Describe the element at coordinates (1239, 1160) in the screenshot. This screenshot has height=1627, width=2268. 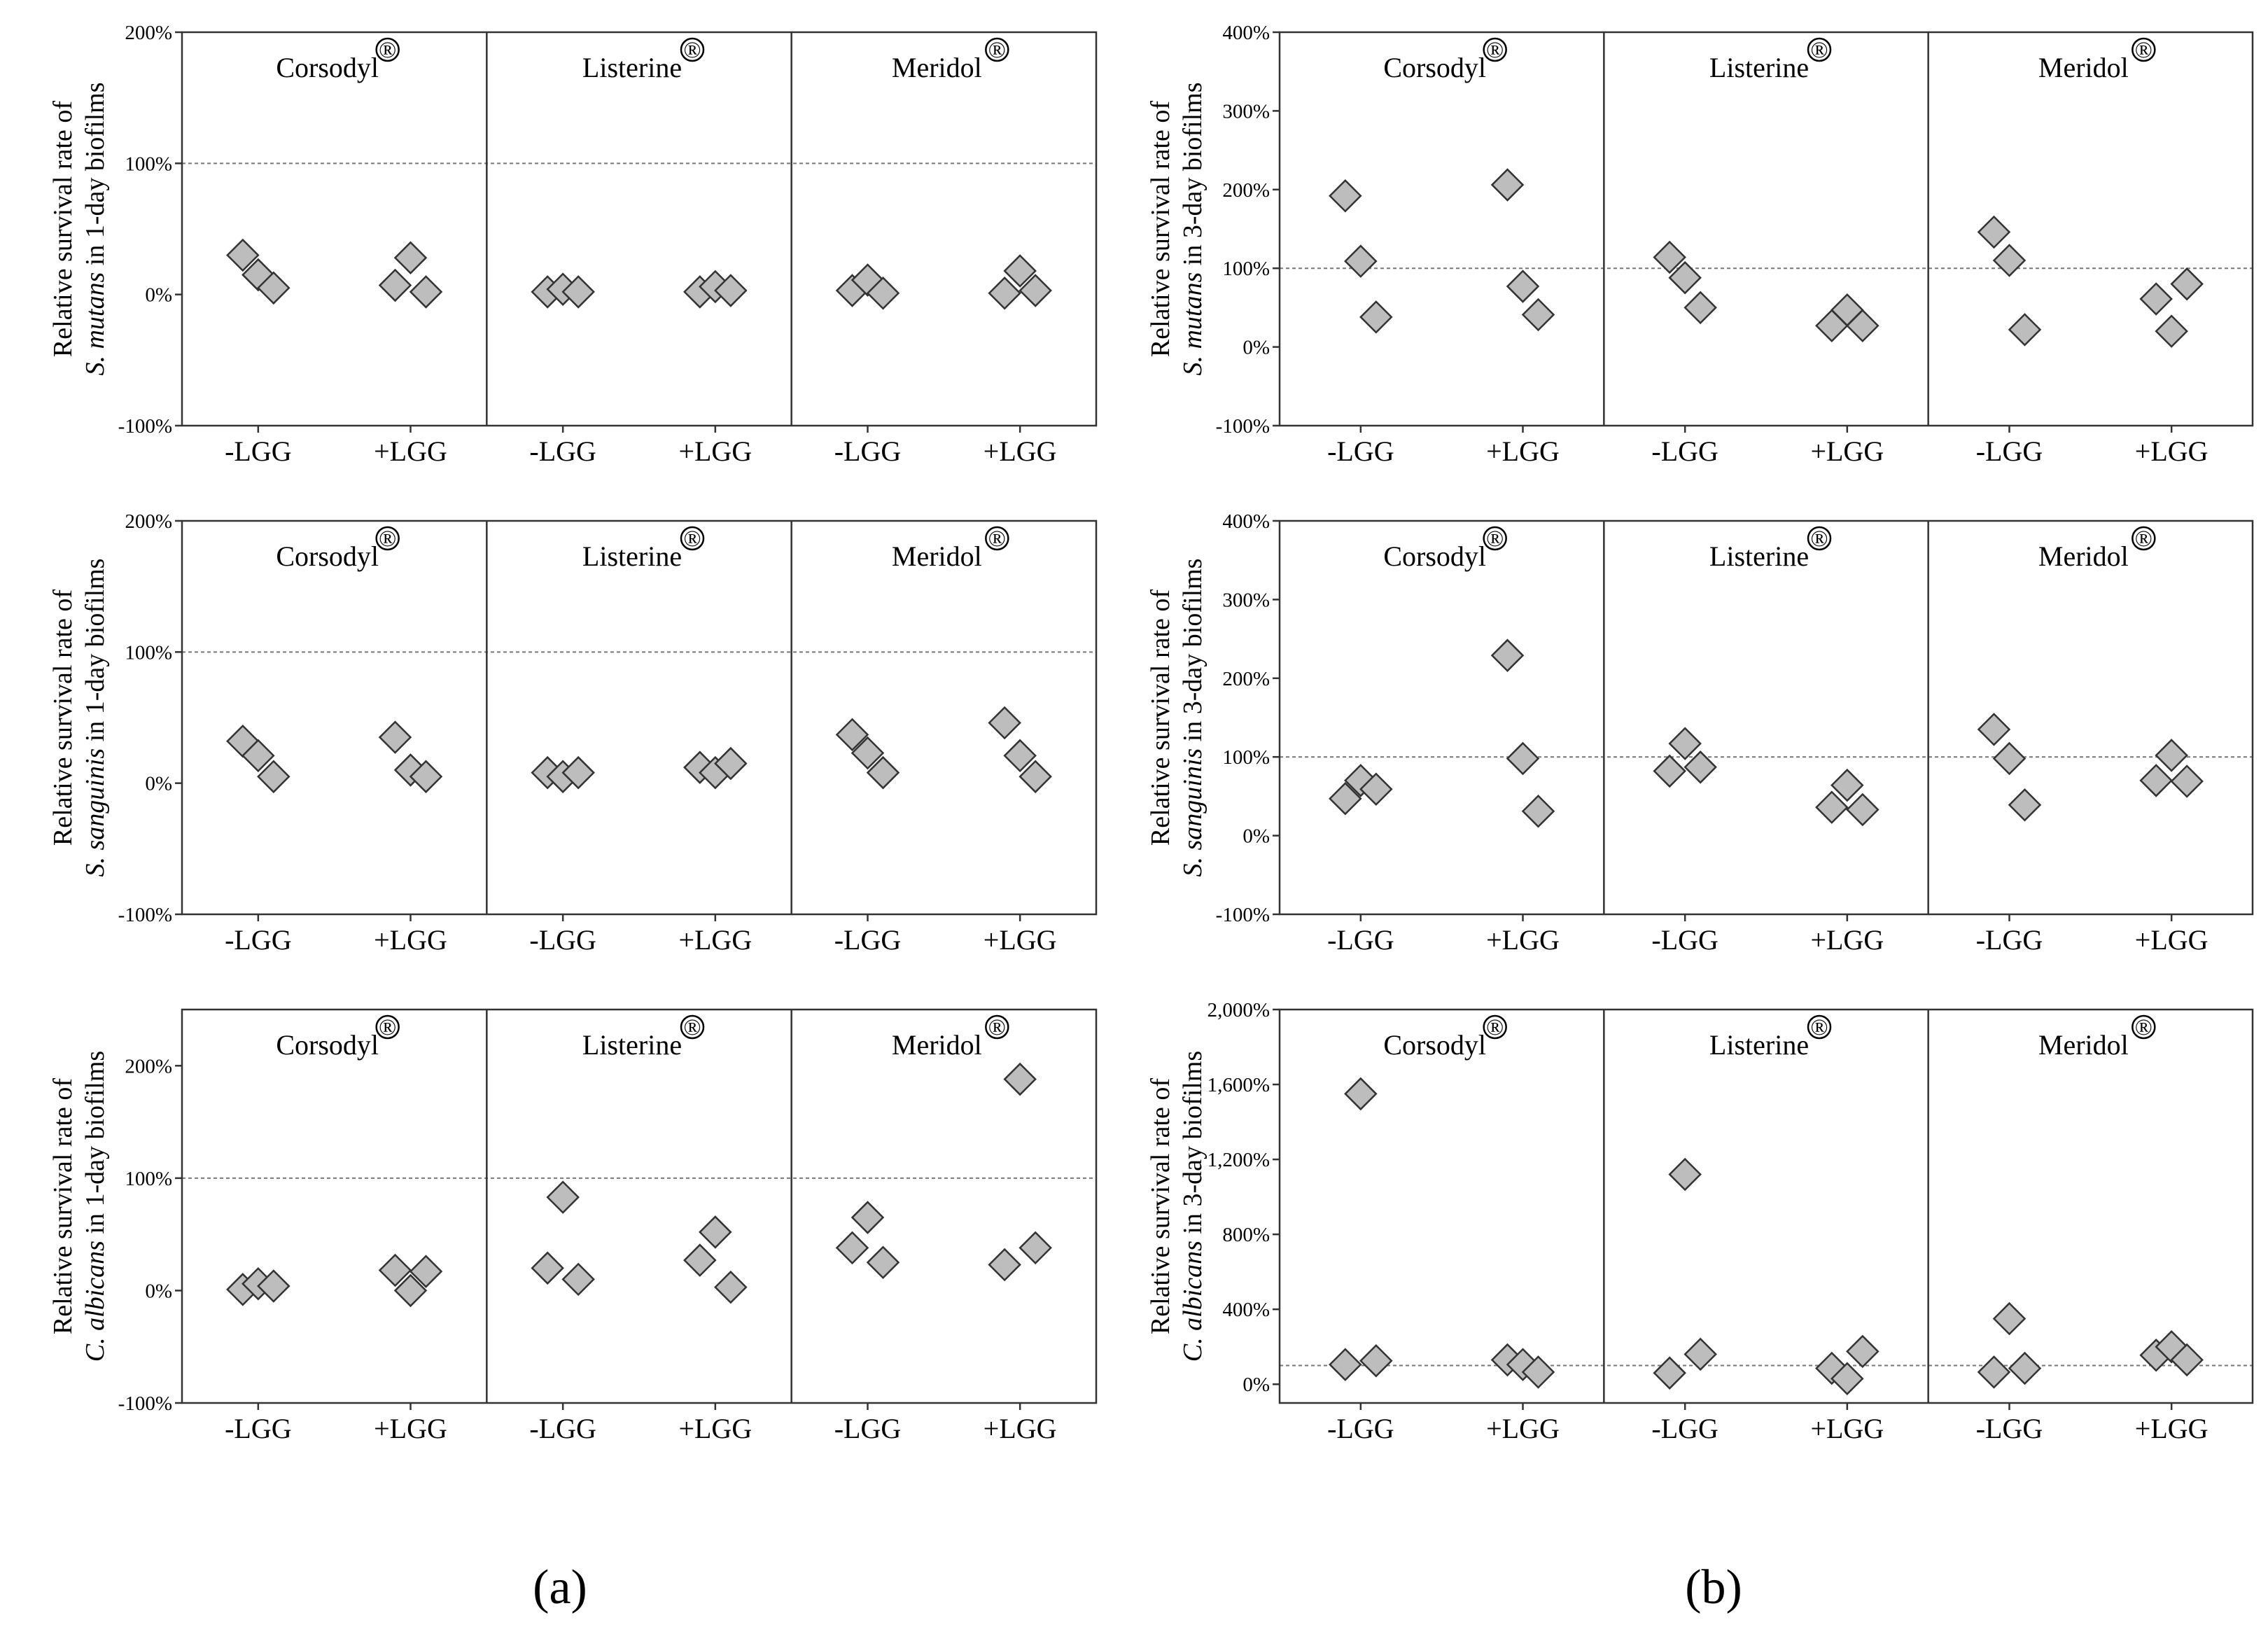
I see `y-tick-label: 1,200%` at that location.